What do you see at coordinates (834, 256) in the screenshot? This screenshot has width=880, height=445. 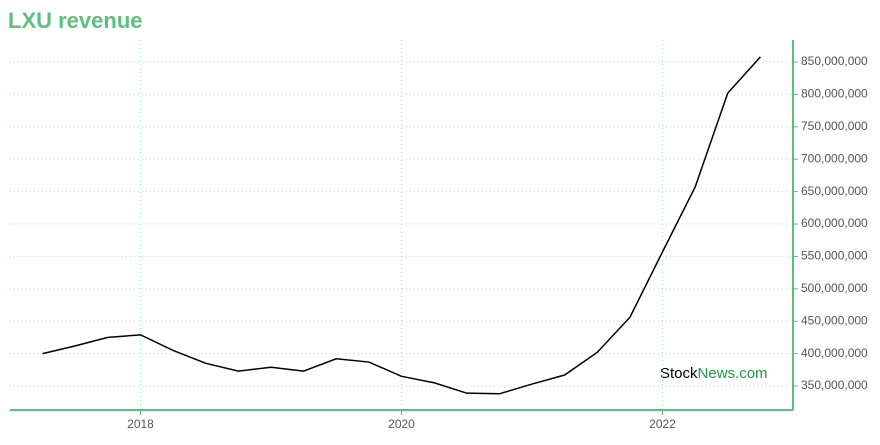 I see `y-tick-label: 550,000,000` at bounding box center [834, 256].